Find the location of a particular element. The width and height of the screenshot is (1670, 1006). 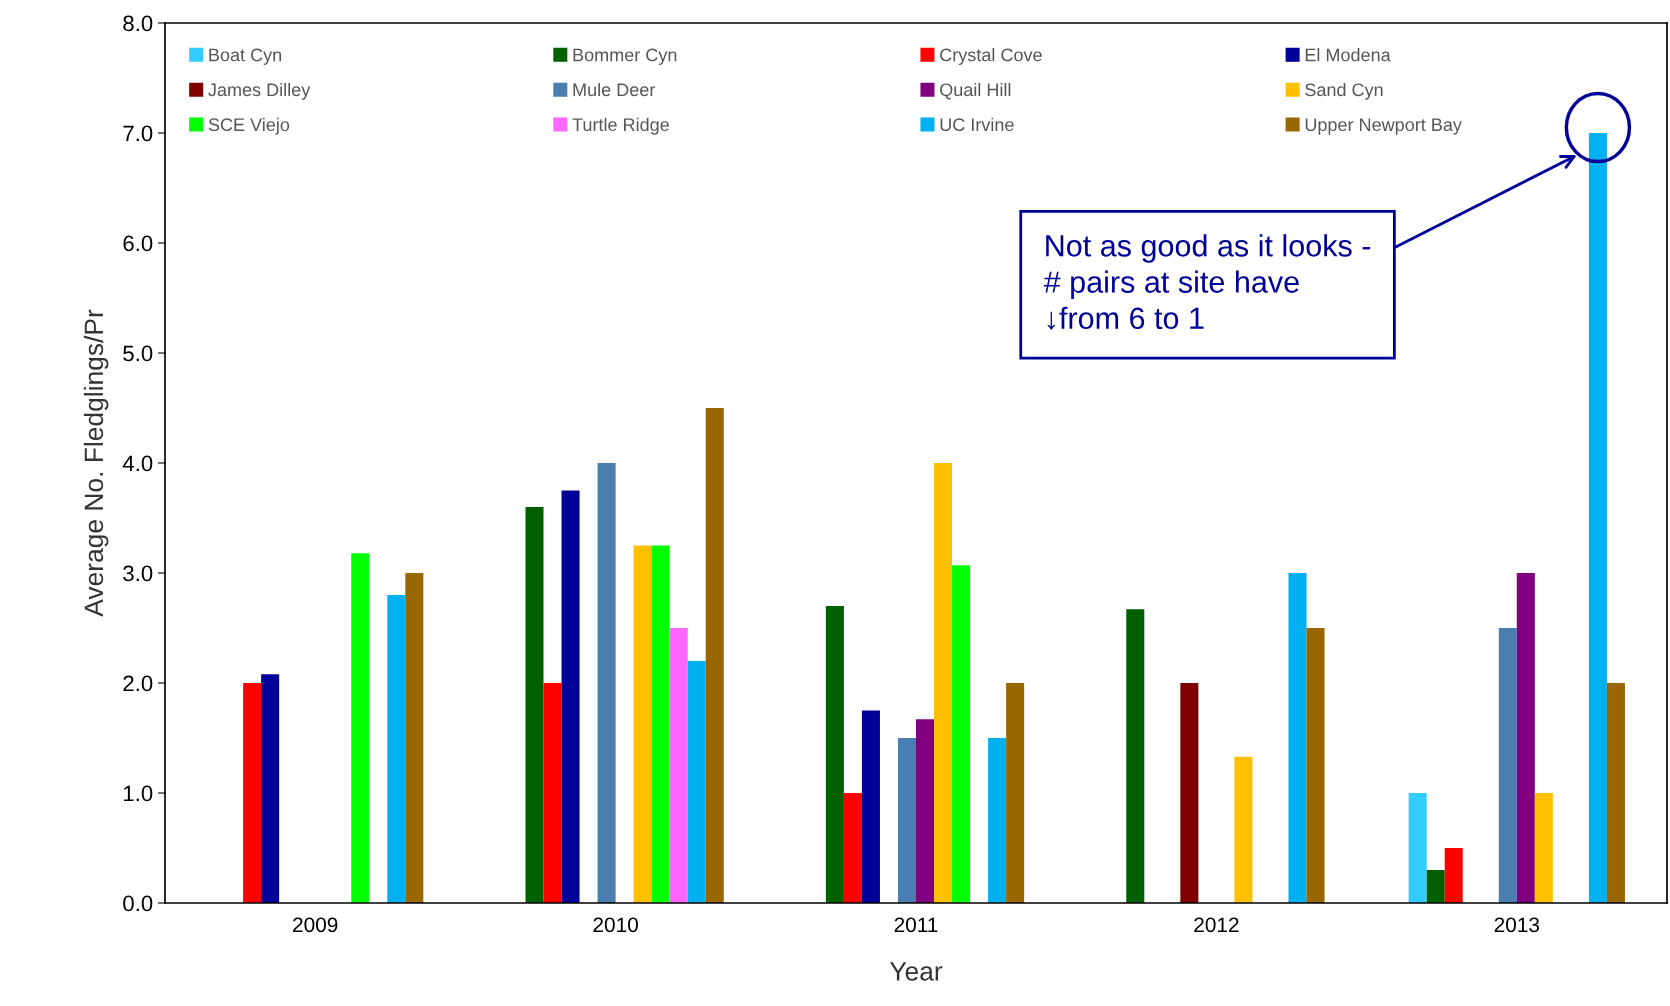

y-tick-label: 1.0 is located at coordinates (138, 793).